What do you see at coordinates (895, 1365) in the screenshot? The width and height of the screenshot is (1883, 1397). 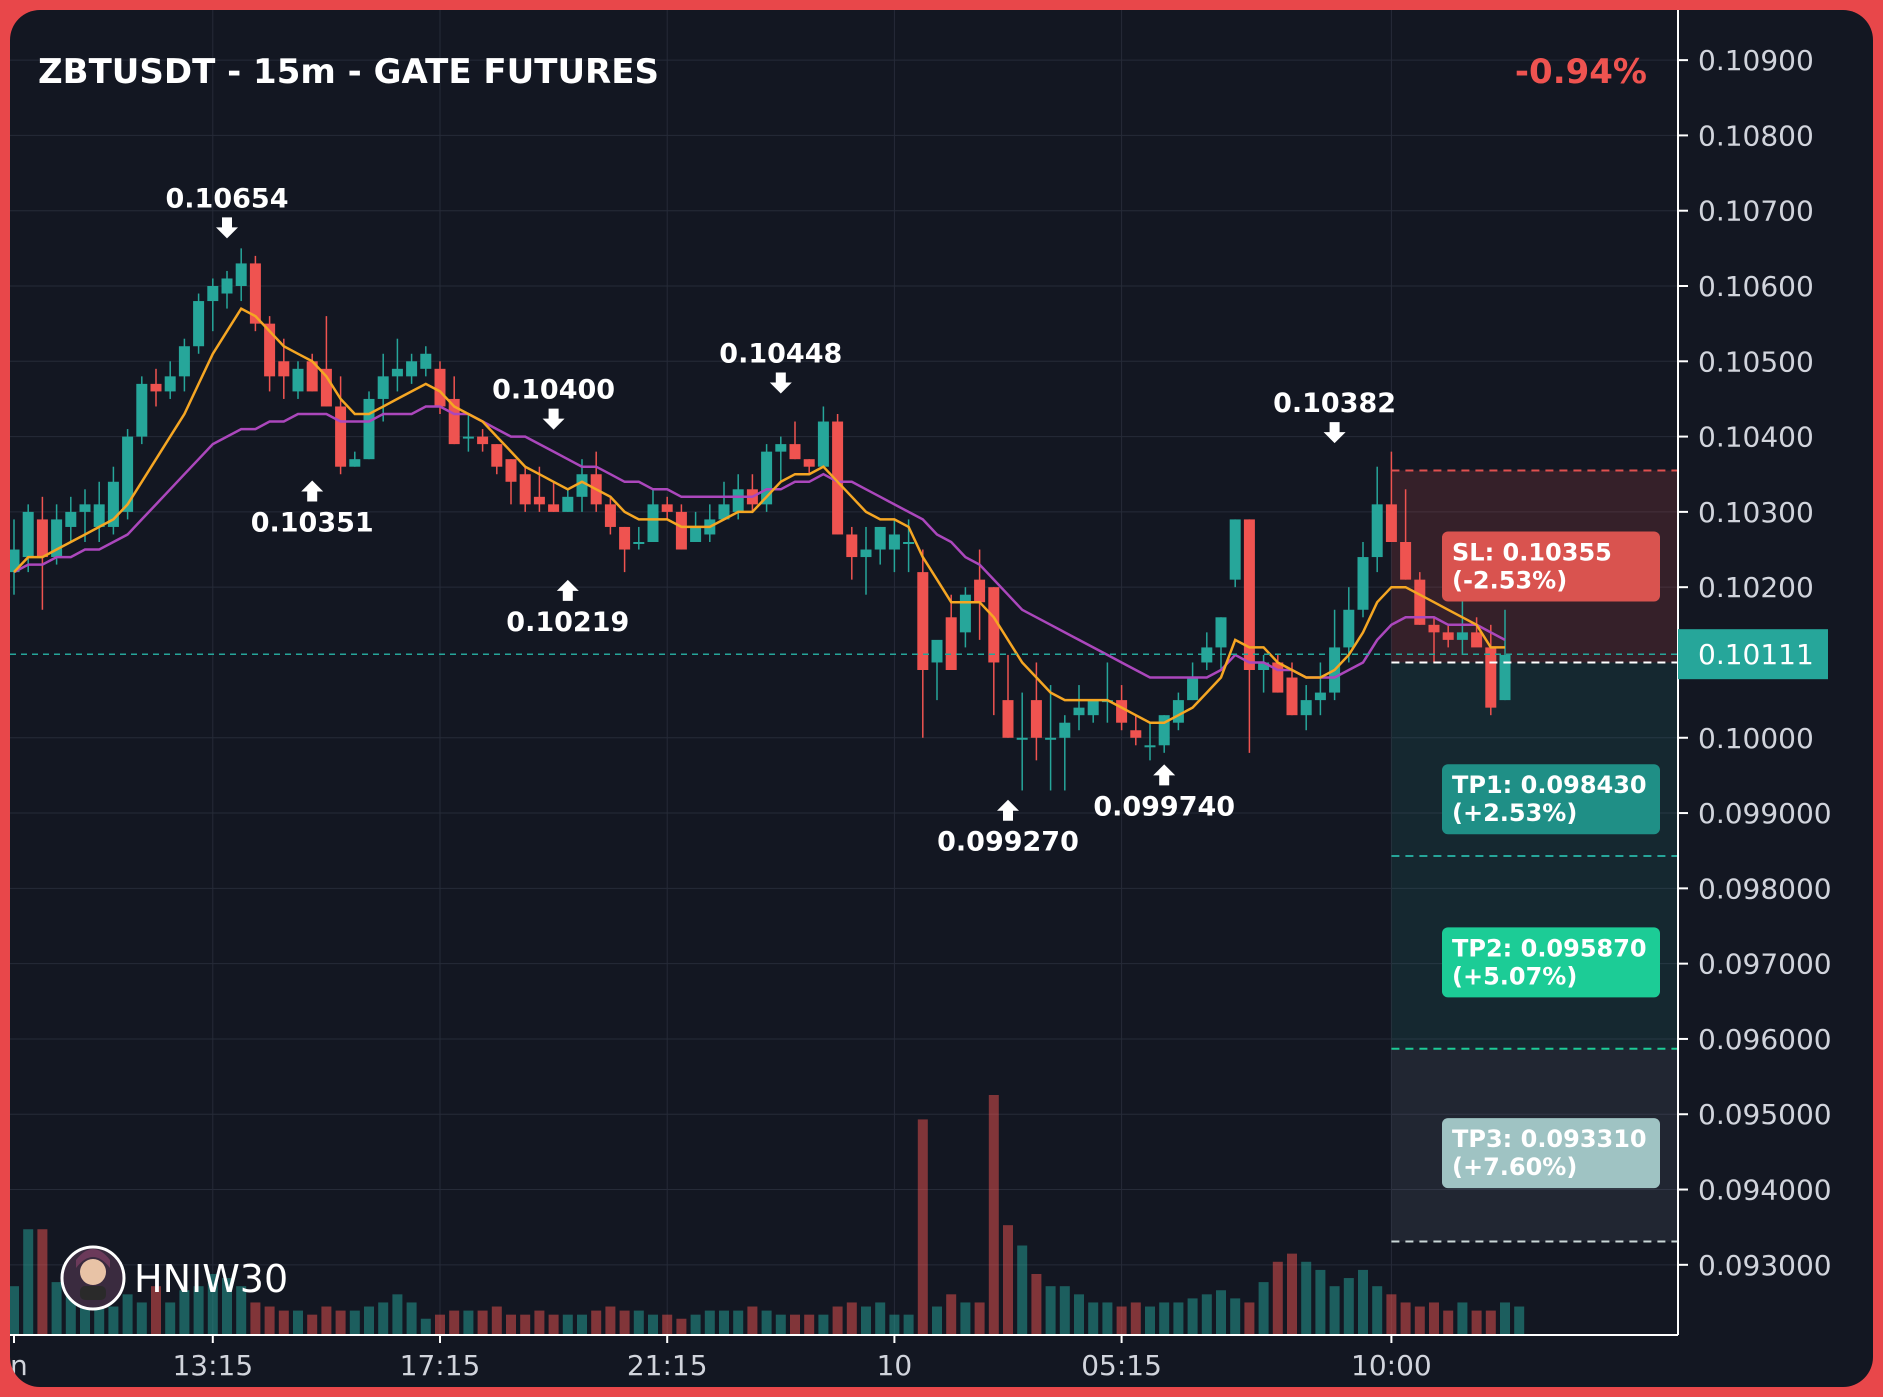 I see `x-tick-label: 10` at bounding box center [895, 1365].